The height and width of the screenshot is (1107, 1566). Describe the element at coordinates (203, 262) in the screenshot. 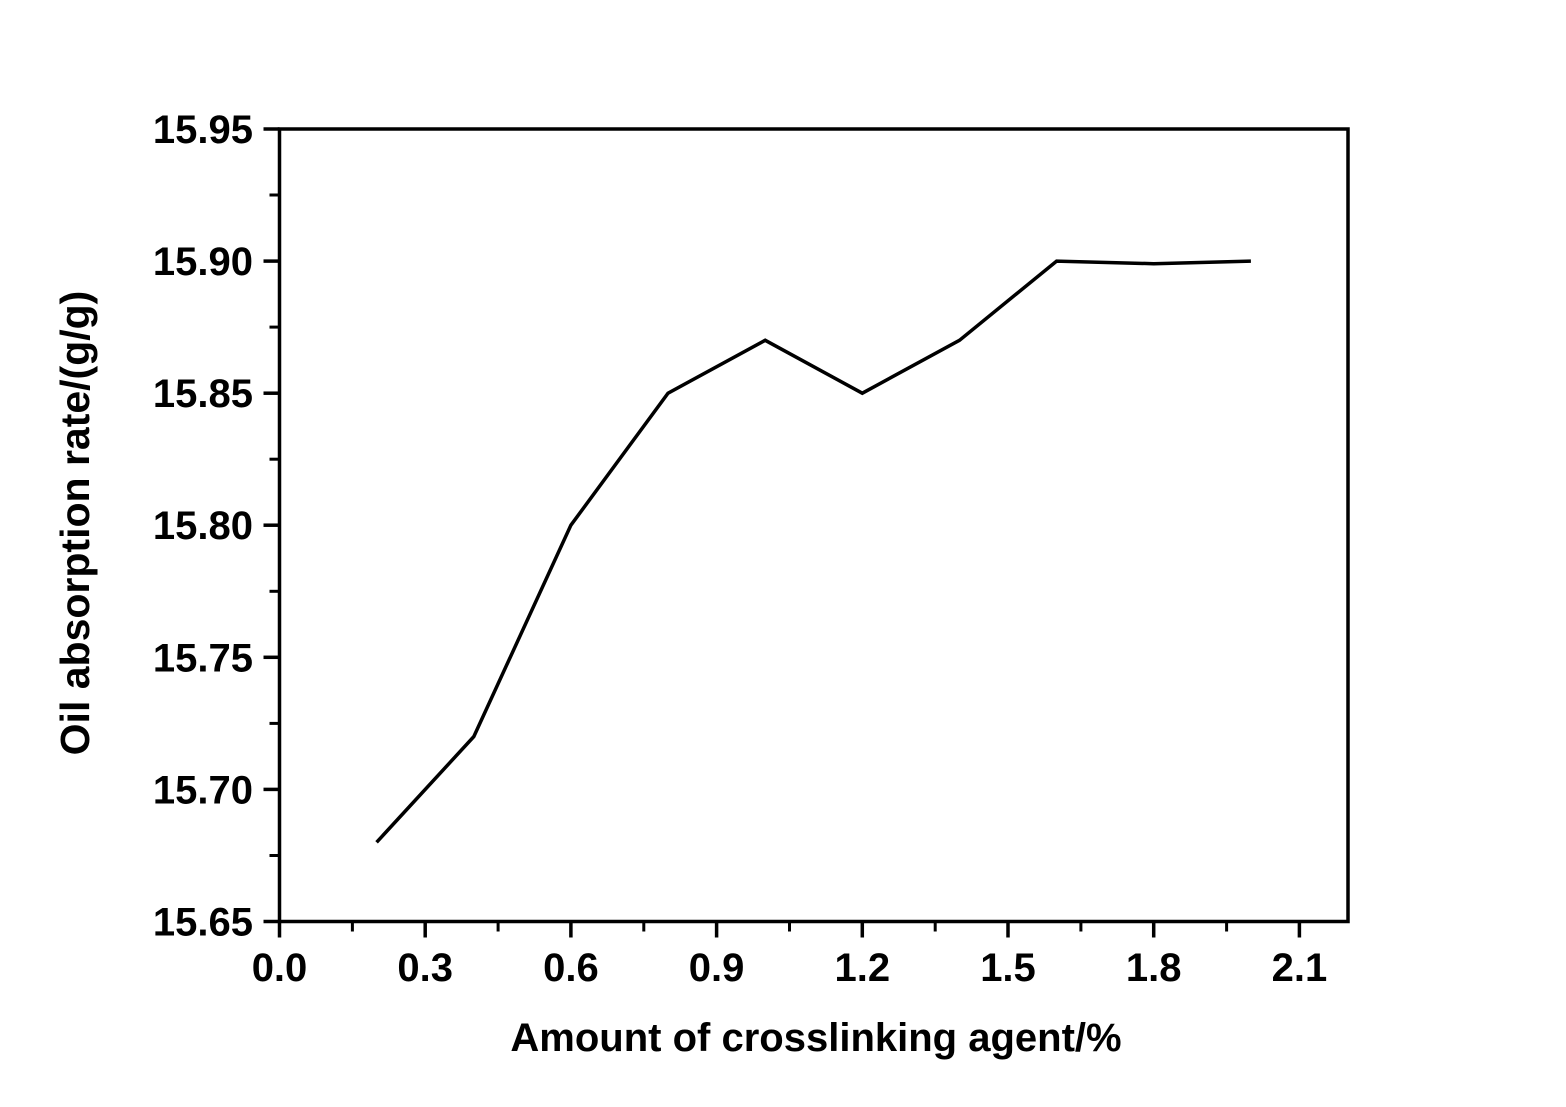

I see `svg-text: 15.90` at that location.